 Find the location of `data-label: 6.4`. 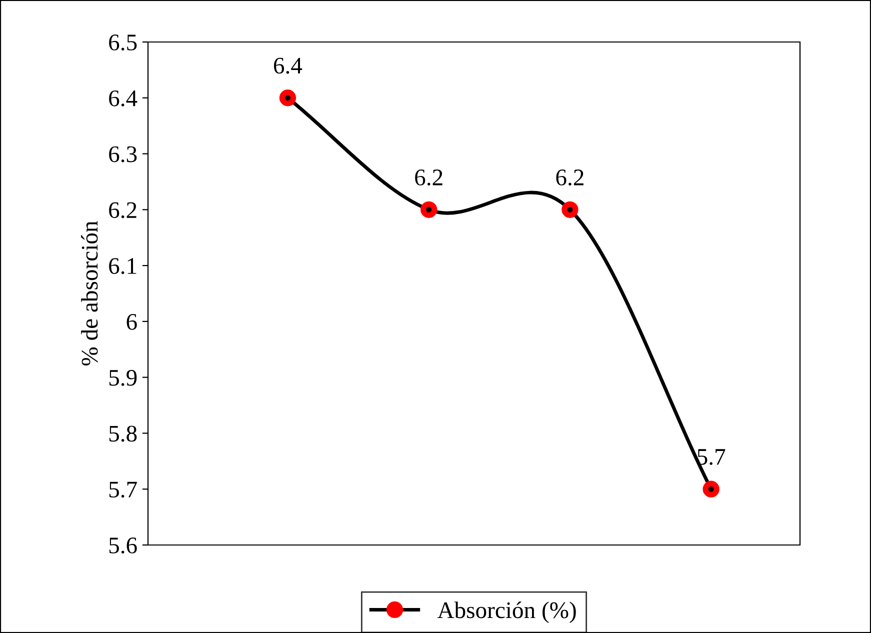

data-label: 6.4 is located at coordinates (288, 66).